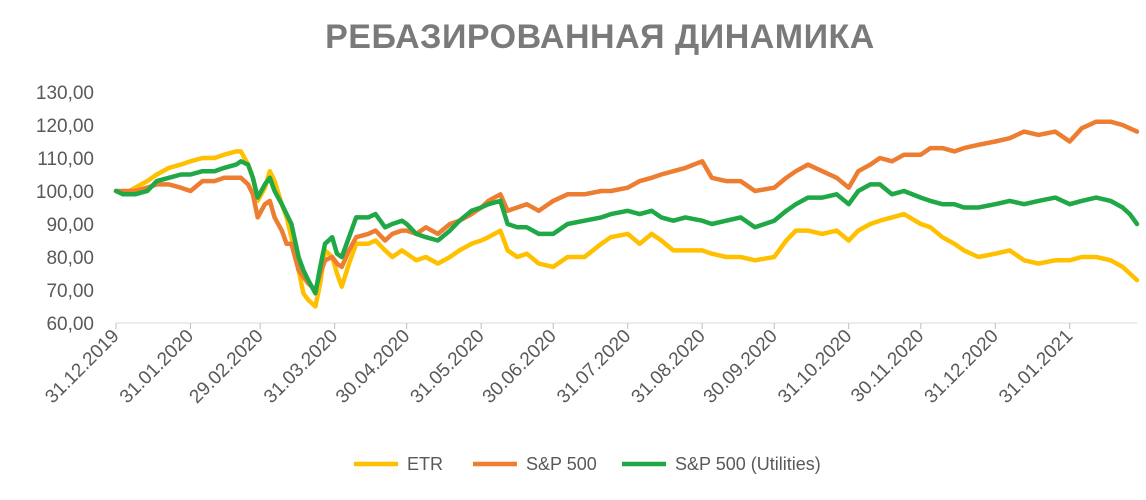  What do you see at coordinates (748, 464) in the screenshot?
I see `legend-label: S&P 500 (Utilities)` at bounding box center [748, 464].